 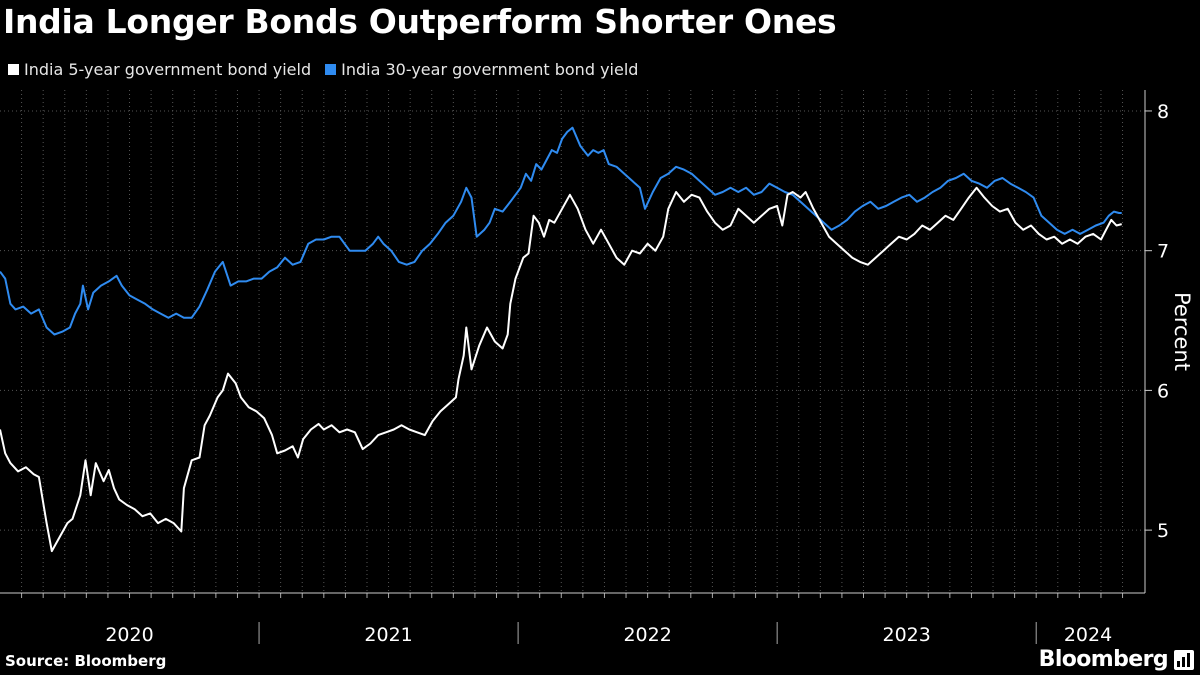 I want to click on x-tick-label: 2020, so click(x=129, y=635).